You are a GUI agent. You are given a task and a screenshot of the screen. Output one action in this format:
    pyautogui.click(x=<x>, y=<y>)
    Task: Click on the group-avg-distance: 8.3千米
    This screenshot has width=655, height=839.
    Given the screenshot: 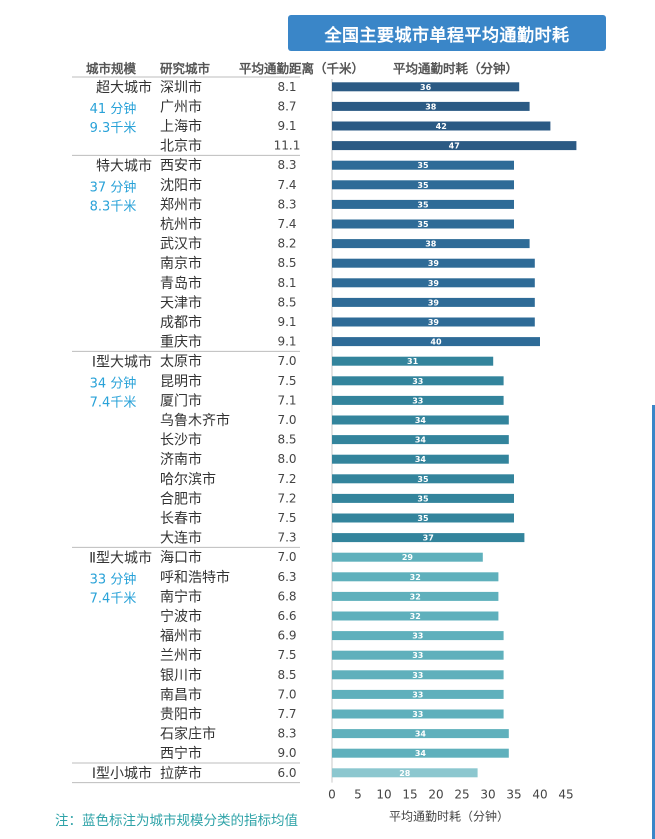 What is the action you would take?
    pyautogui.click(x=113, y=206)
    